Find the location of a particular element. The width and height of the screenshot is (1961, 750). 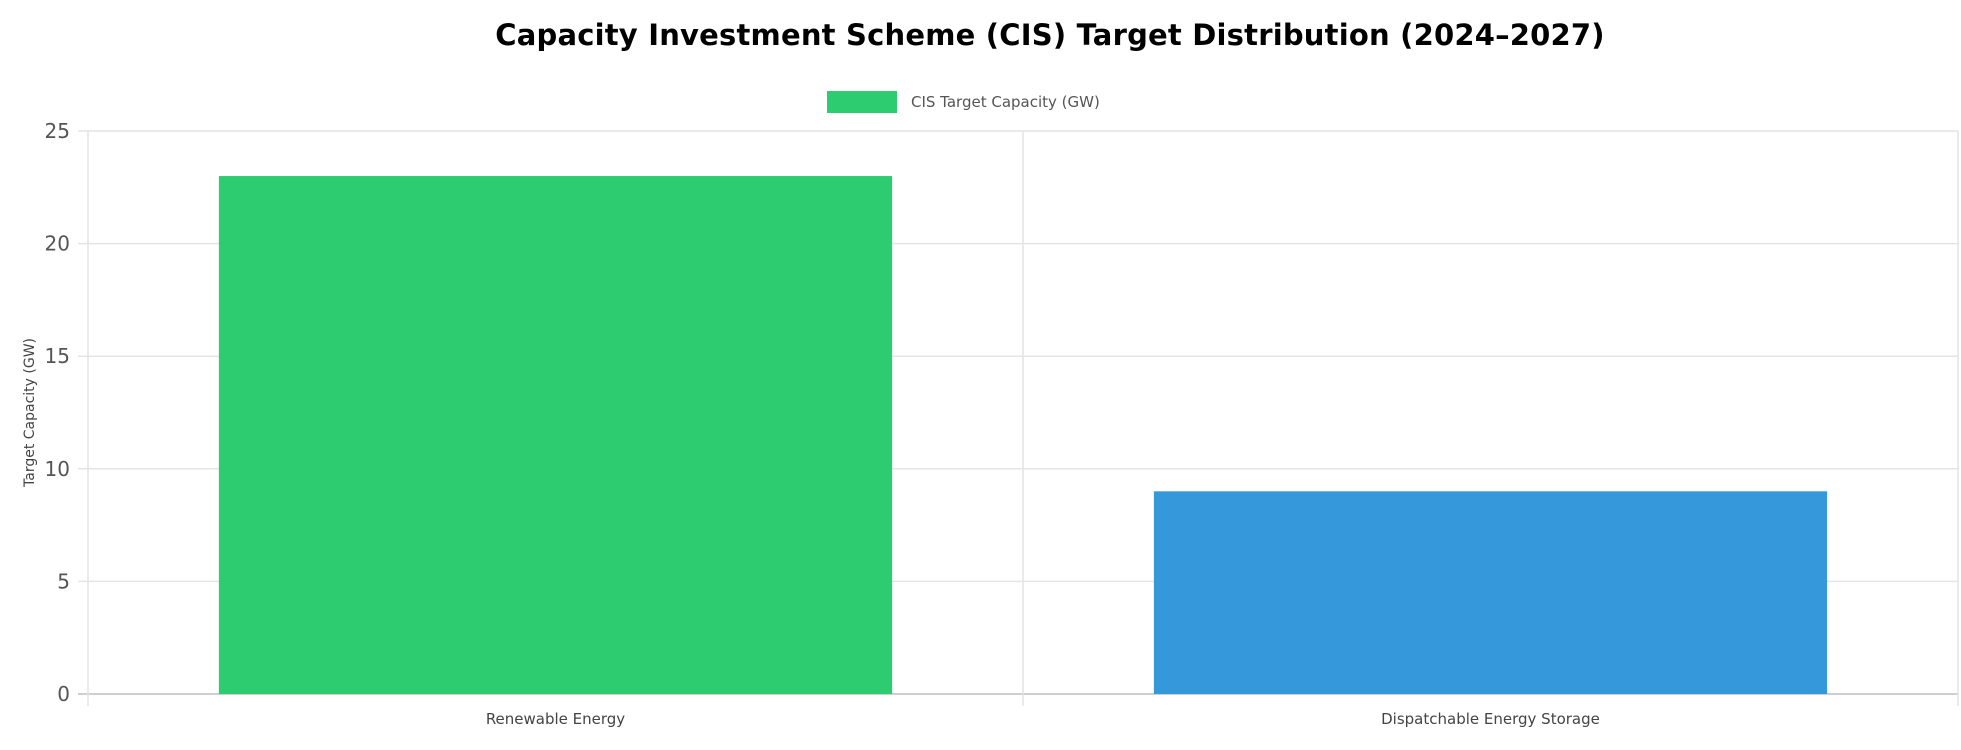

x-tick-label: Dispatchable Energy Storage is located at coordinates (1490, 719).